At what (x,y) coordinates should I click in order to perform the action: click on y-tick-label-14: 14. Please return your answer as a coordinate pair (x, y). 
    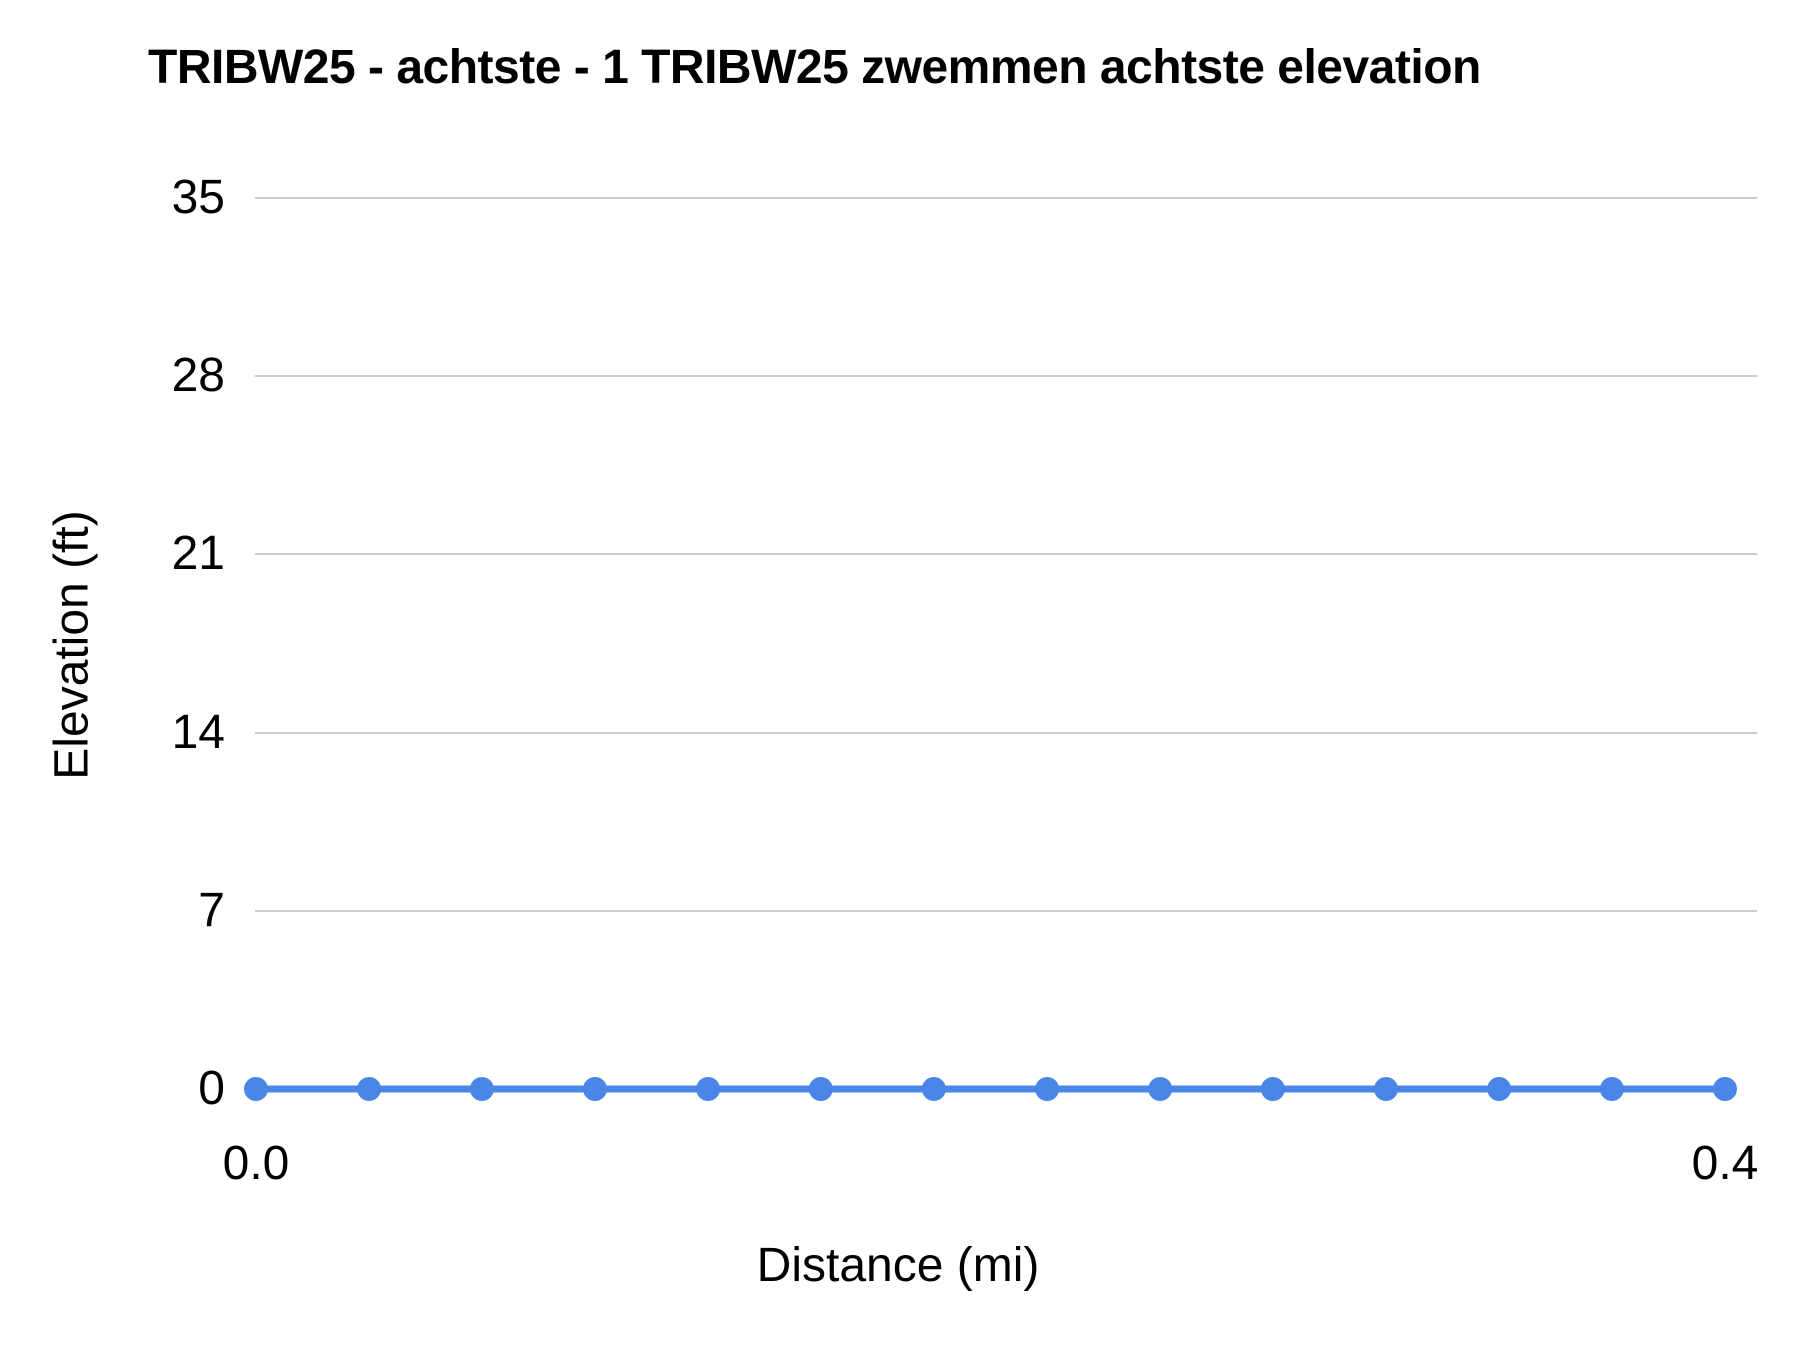
    Looking at the image, I should click on (198, 732).